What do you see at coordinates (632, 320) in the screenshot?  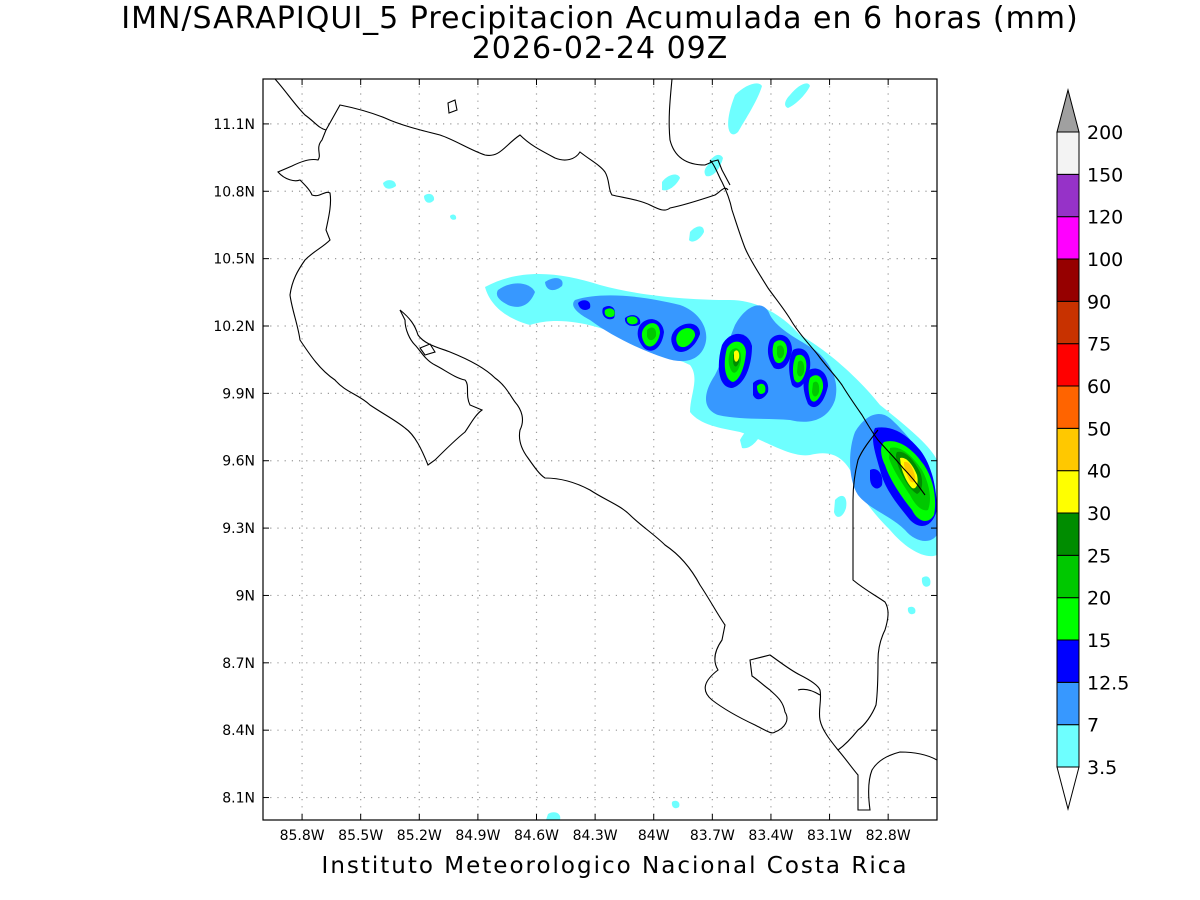 I see `precip-band-15mm-b` at bounding box center [632, 320].